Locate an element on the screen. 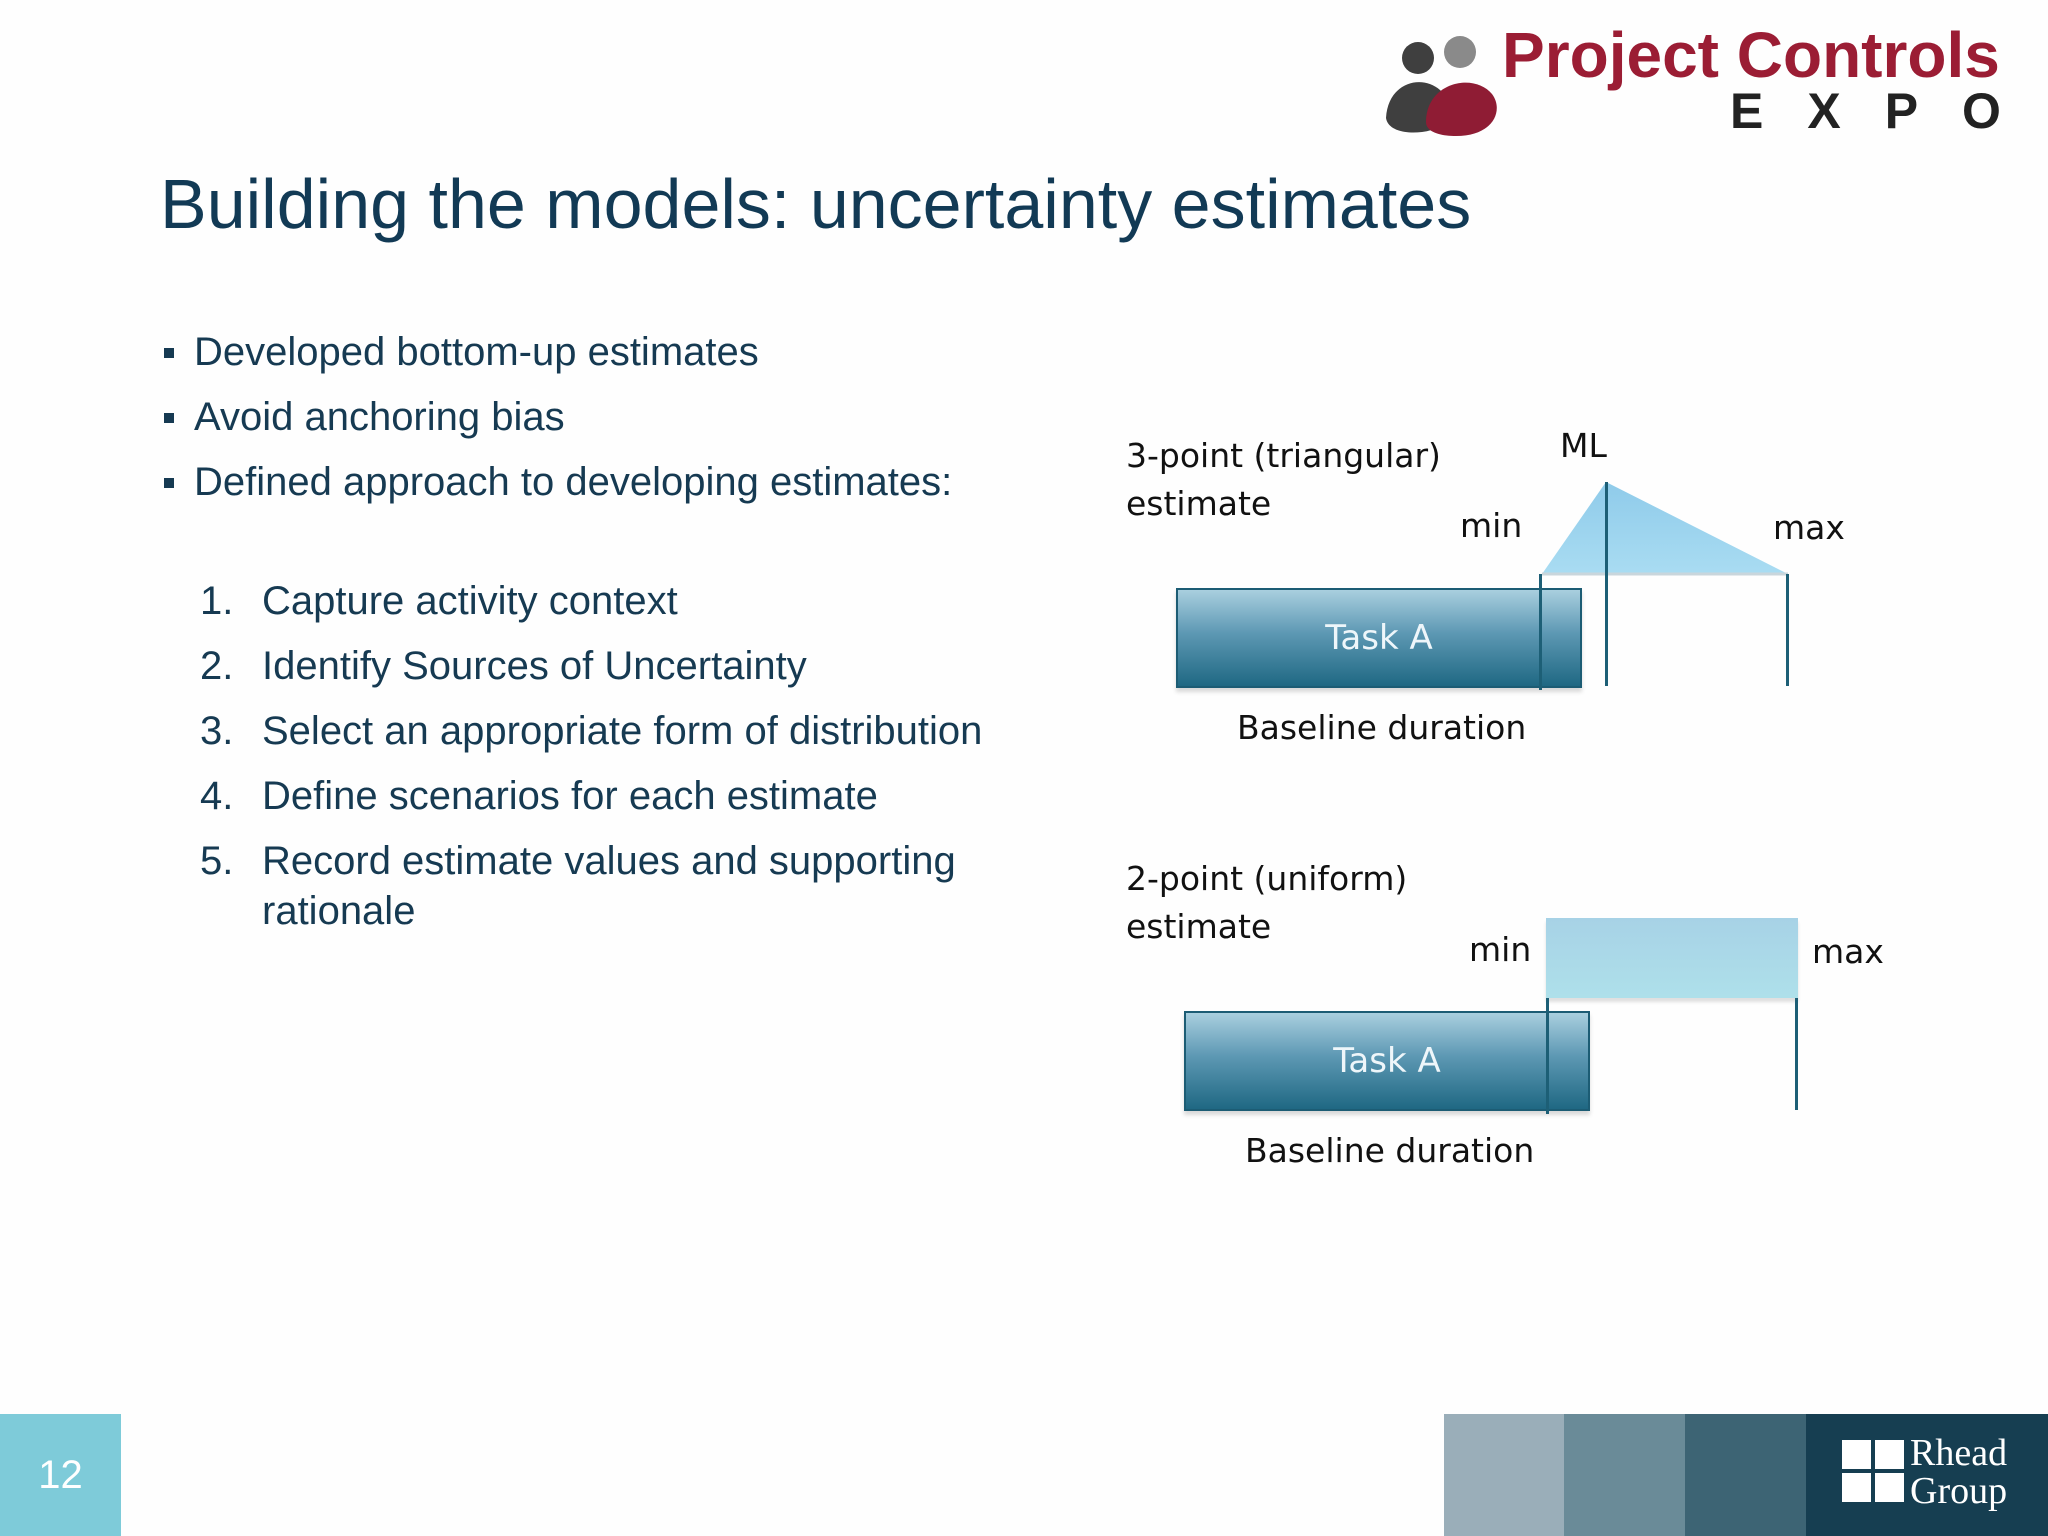 Image resolution: width=2048 pixels, height=1536 pixels. ml-label: ML is located at coordinates (1583, 445).